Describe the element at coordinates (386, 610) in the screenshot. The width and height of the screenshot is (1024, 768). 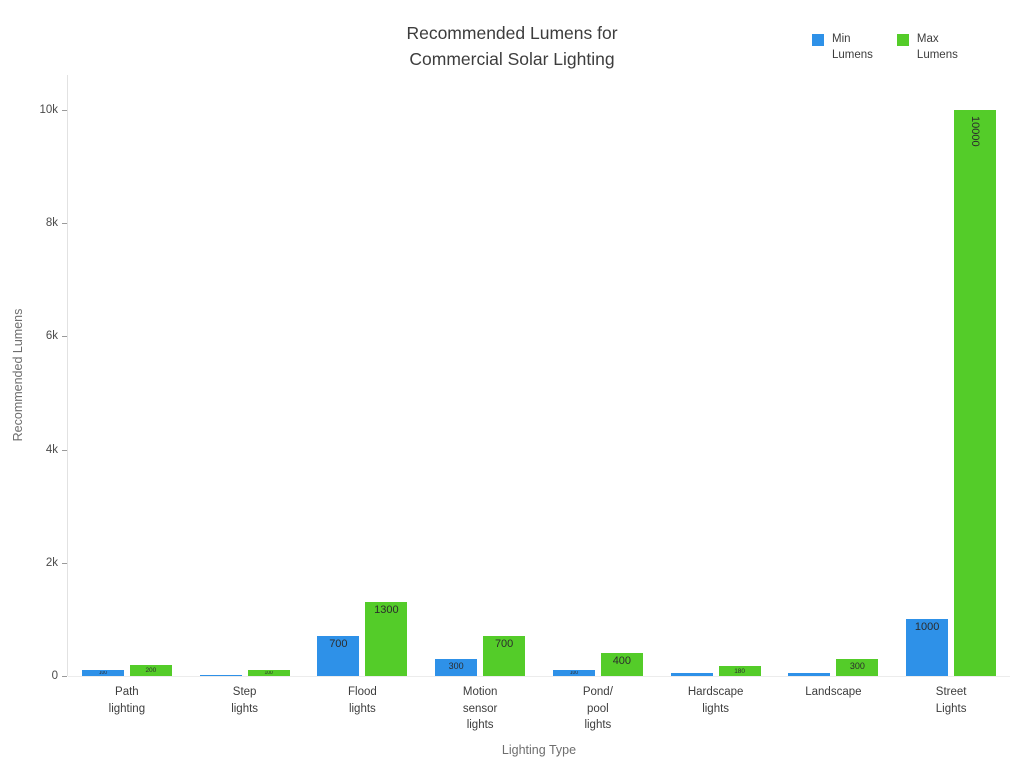
I see `bar-value-label: 1300` at that location.